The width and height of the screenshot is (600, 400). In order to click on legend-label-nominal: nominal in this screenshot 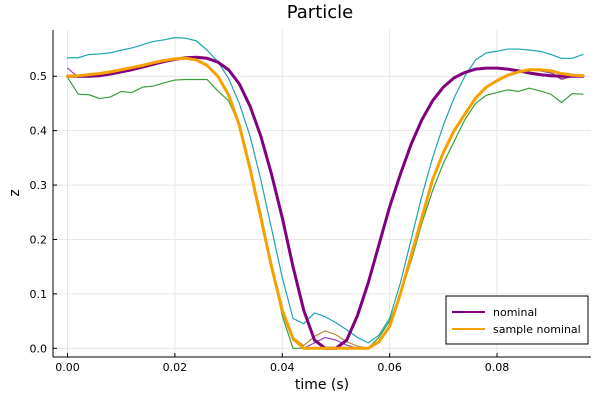, I will do `click(515, 312)`.